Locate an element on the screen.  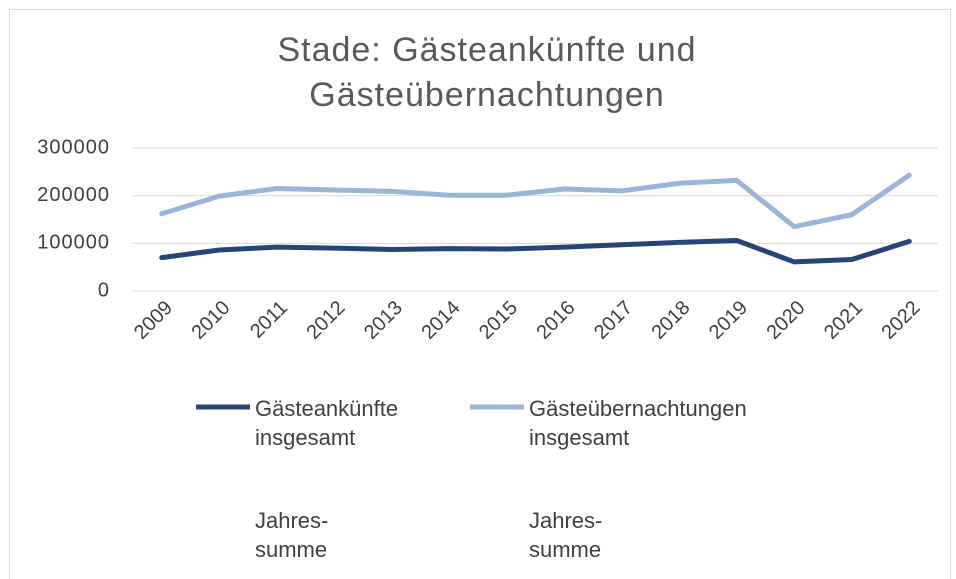
legend-label: Gästeankünfte insgesamt is located at coordinates (327, 423).